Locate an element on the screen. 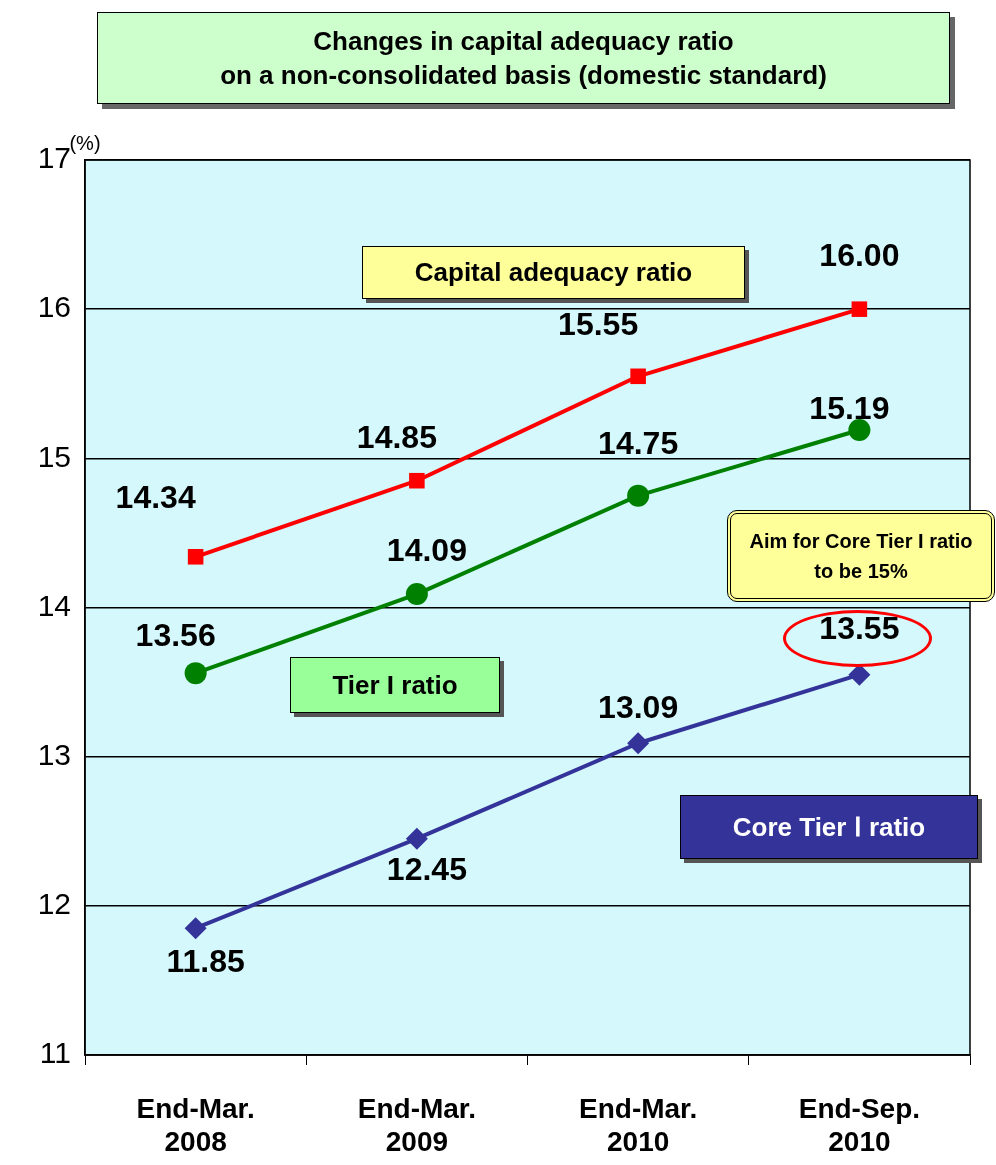 This screenshot has width=996, height=1165. x-tick-label: End-Mar. 2008 is located at coordinates (195, 1125).